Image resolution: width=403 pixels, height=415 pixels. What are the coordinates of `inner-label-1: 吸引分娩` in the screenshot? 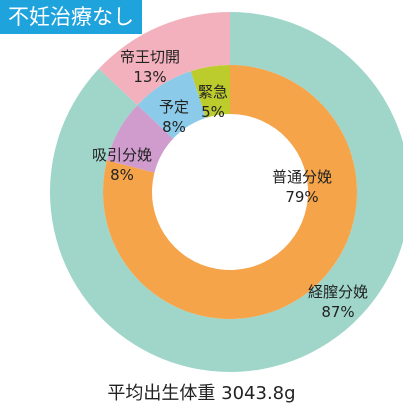 It's located at (122, 155).